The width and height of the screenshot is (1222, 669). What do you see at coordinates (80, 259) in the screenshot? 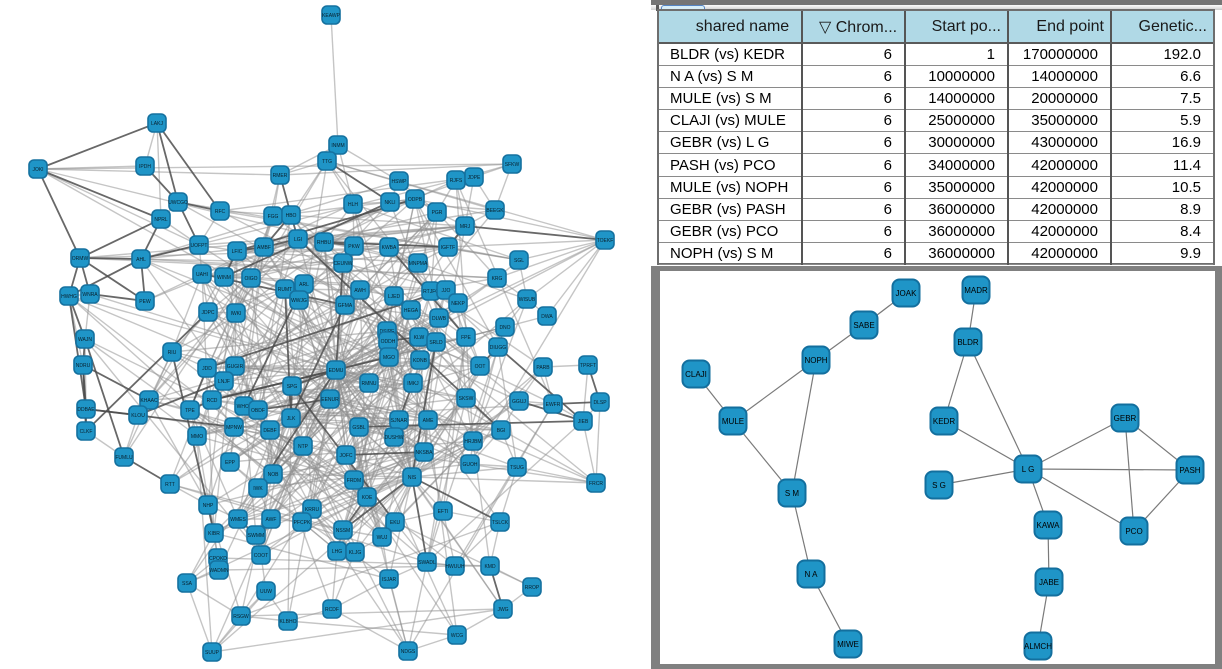
I see `svg-text: ORMW` at bounding box center [80, 259].